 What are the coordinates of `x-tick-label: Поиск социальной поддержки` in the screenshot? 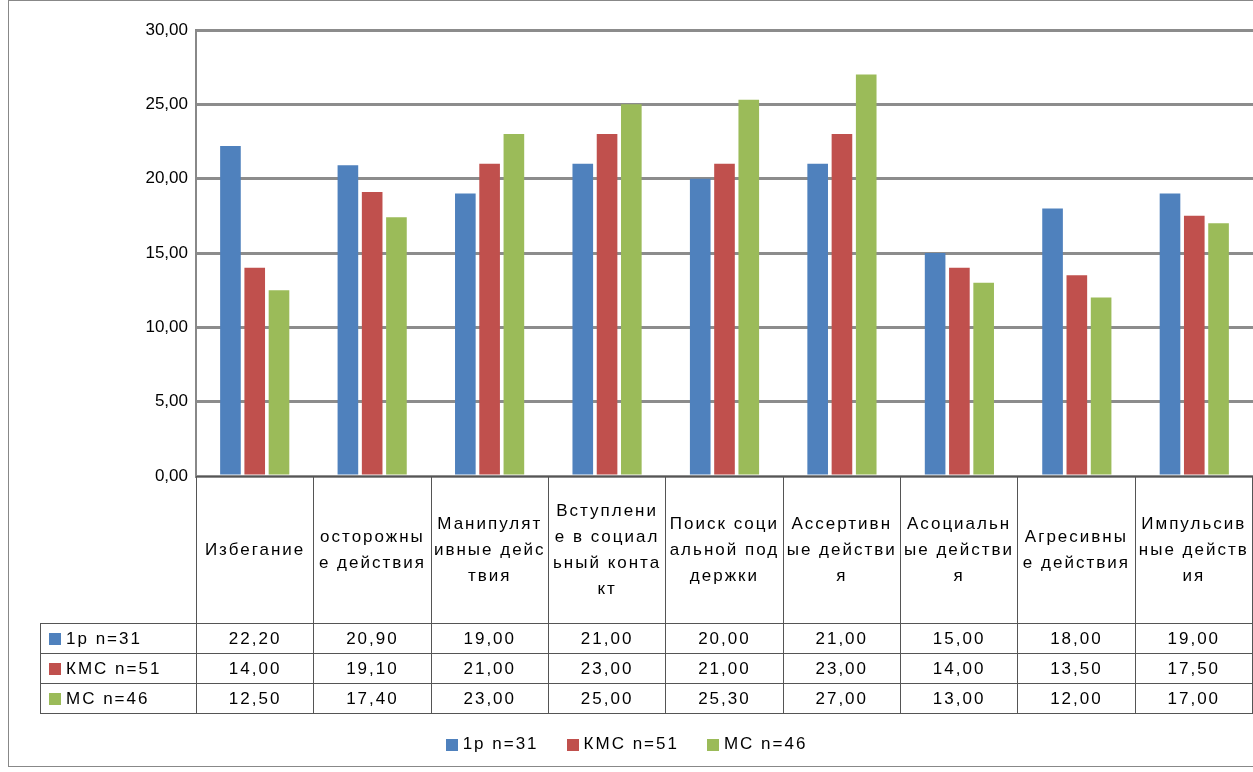 It's located at (724, 550).